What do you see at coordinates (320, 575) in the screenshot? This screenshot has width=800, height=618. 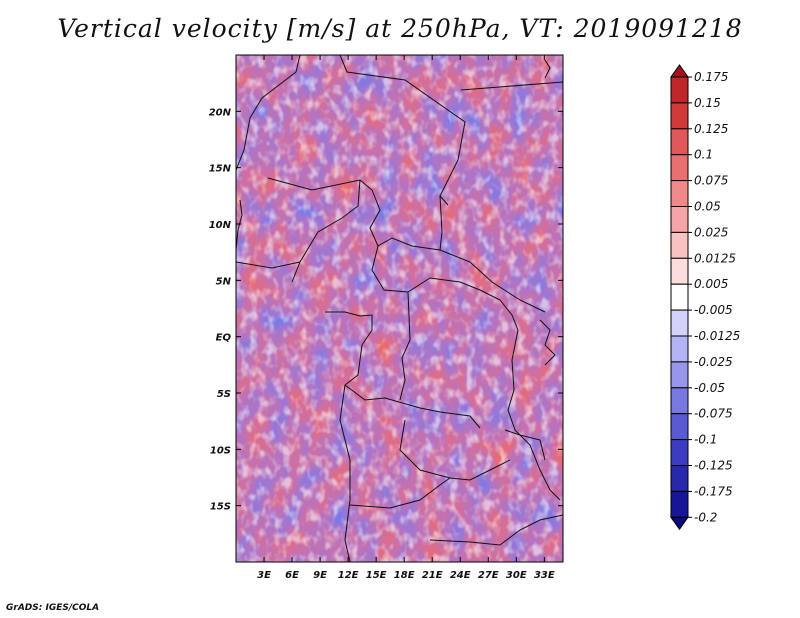 I see `x-tick-label: 9E` at bounding box center [320, 575].